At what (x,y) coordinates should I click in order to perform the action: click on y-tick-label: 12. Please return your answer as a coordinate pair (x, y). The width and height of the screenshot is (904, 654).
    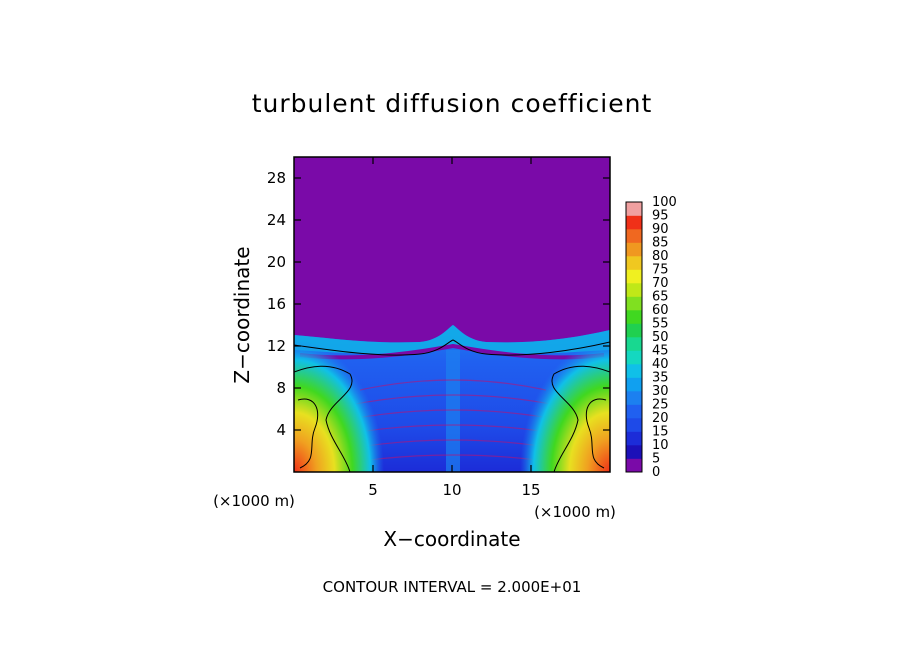
    Looking at the image, I should click on (276, 346).